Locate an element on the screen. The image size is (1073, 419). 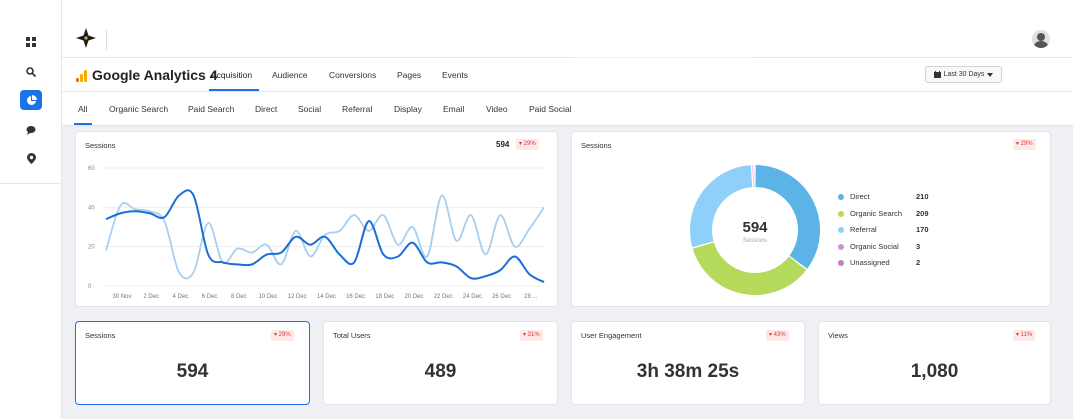
grid-icon is located at coordinates (31, 42).